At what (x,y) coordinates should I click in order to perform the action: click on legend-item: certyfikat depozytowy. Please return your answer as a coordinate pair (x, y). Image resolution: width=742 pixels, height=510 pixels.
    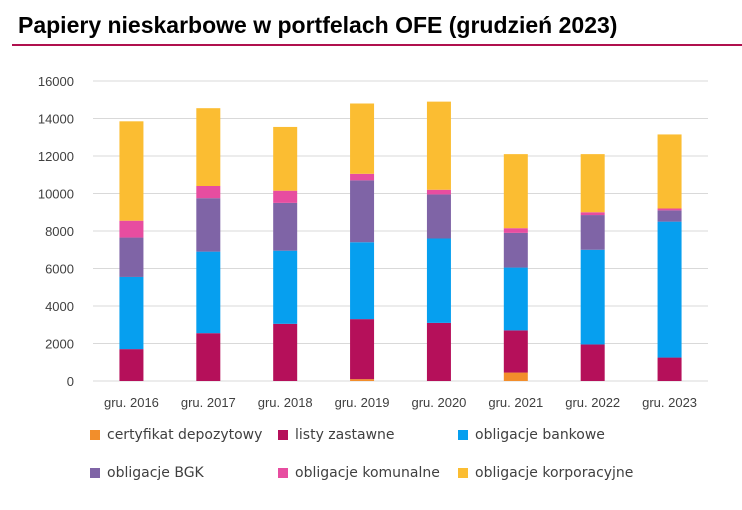
    Looking at the image, I should click on (176, 435).